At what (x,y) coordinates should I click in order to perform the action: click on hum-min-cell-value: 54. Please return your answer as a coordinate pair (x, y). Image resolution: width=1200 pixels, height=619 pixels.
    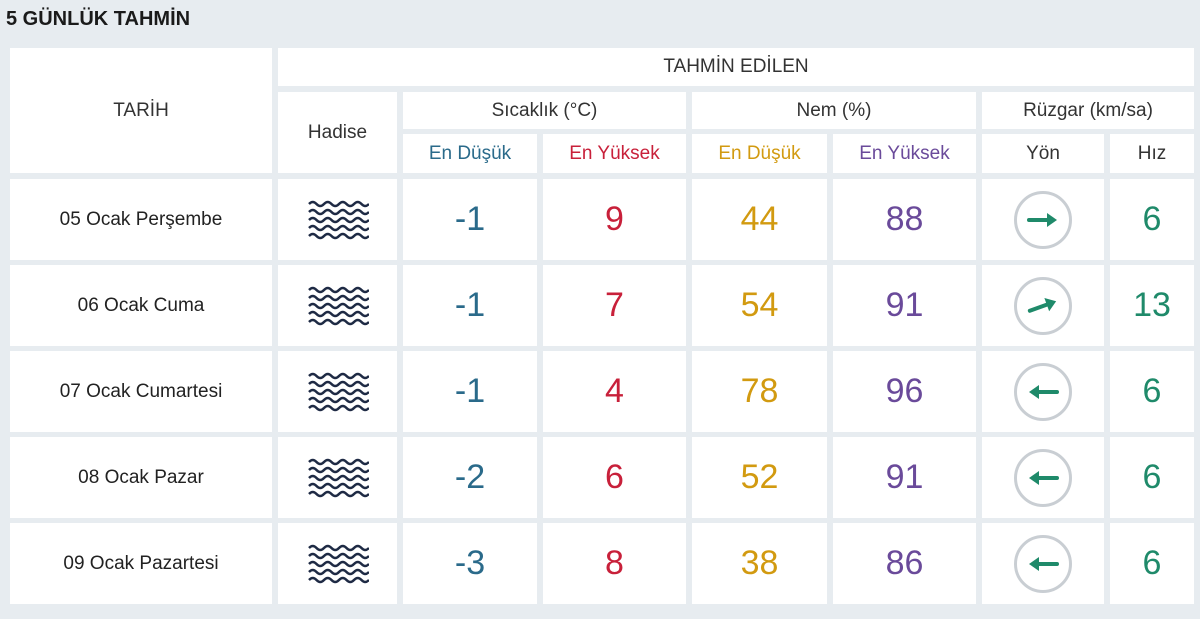
    Looking at the image, I should click on (759, 305).